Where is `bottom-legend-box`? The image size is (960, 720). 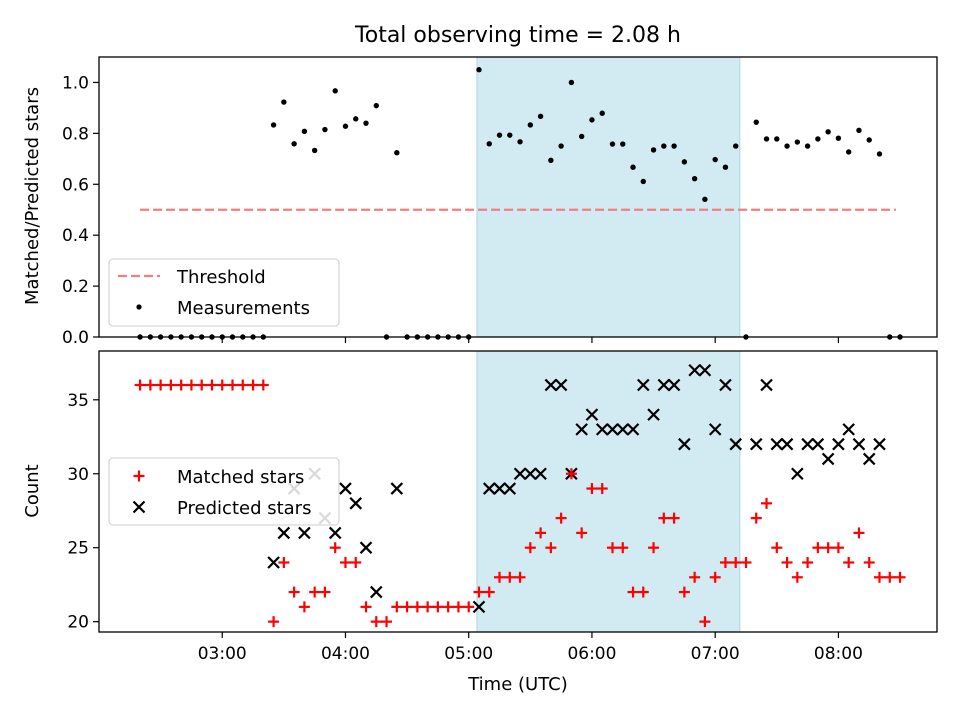
bottom-legend-box is located at coordinates (224, 491).